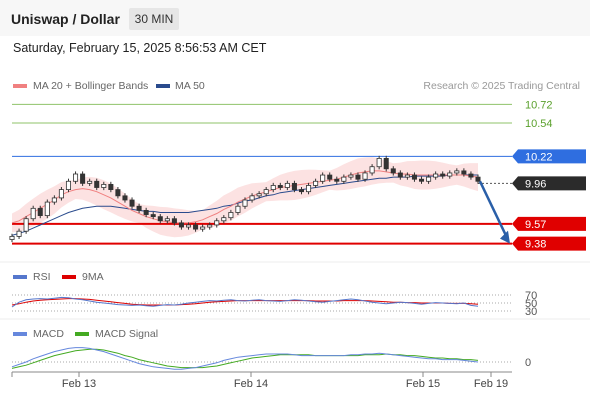 This screenshot has width=590, height=400. Describe the element at coordinates (501, 86) in the screenshot. I see `research-credit: Research © 2025 Trading Central` at that location.